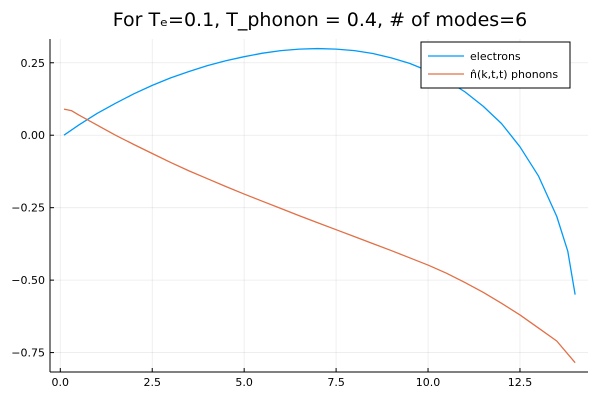 The width and height of the screenshot is (600, 405). I want to click on x-tick-label: 12.5, so click(520, 382).